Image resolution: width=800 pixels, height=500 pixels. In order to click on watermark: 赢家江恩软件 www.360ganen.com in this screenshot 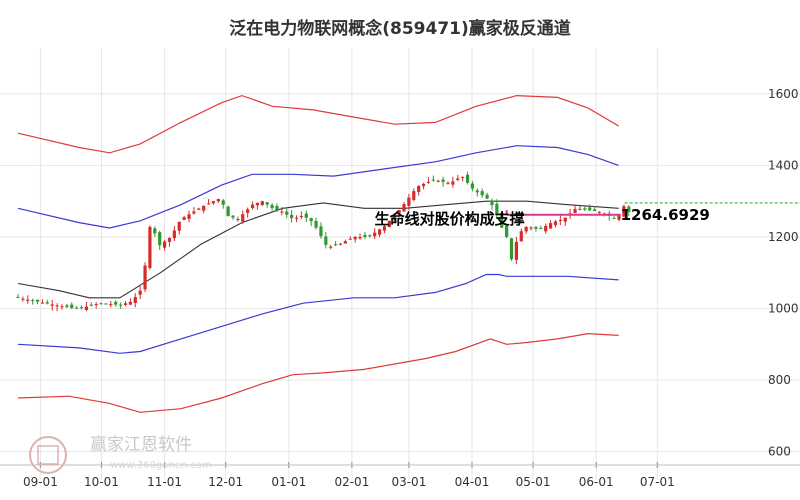, I will do `click(120, 454)`.